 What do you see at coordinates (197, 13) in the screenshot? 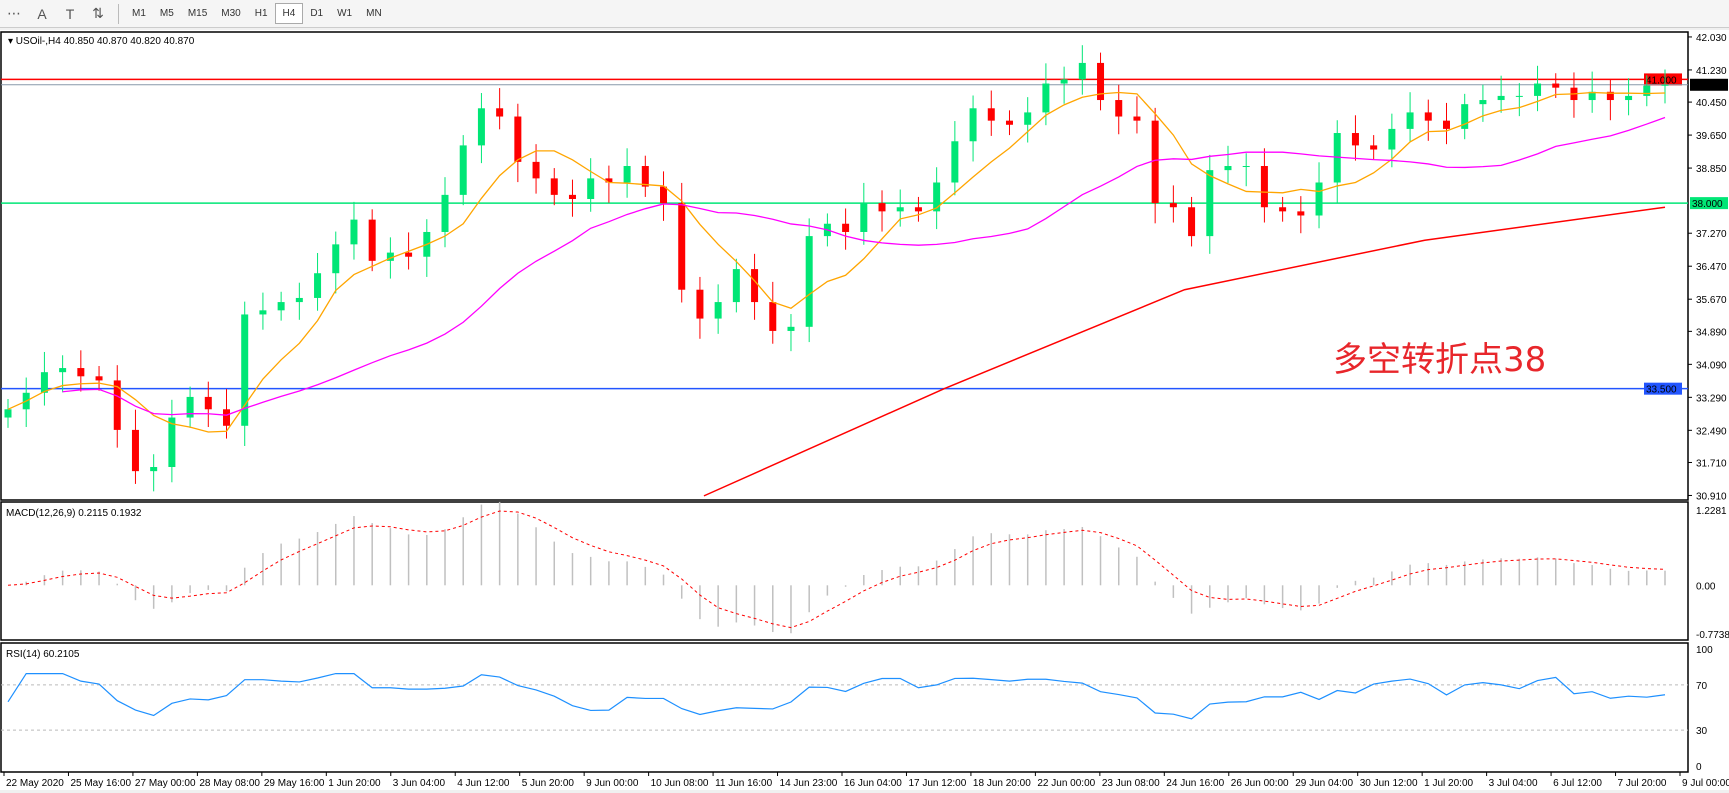
I see `timeframe-m15: M15` at bounding box center [197, 13].